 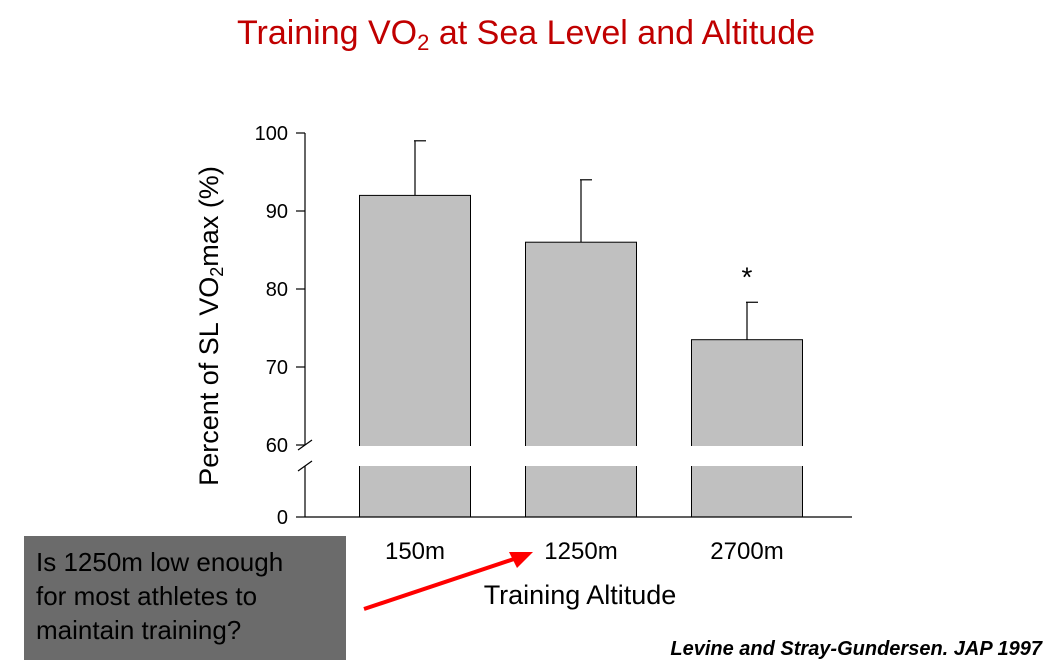 I want to click on x-tick-label: 2700m, so click(x=746, y=551).